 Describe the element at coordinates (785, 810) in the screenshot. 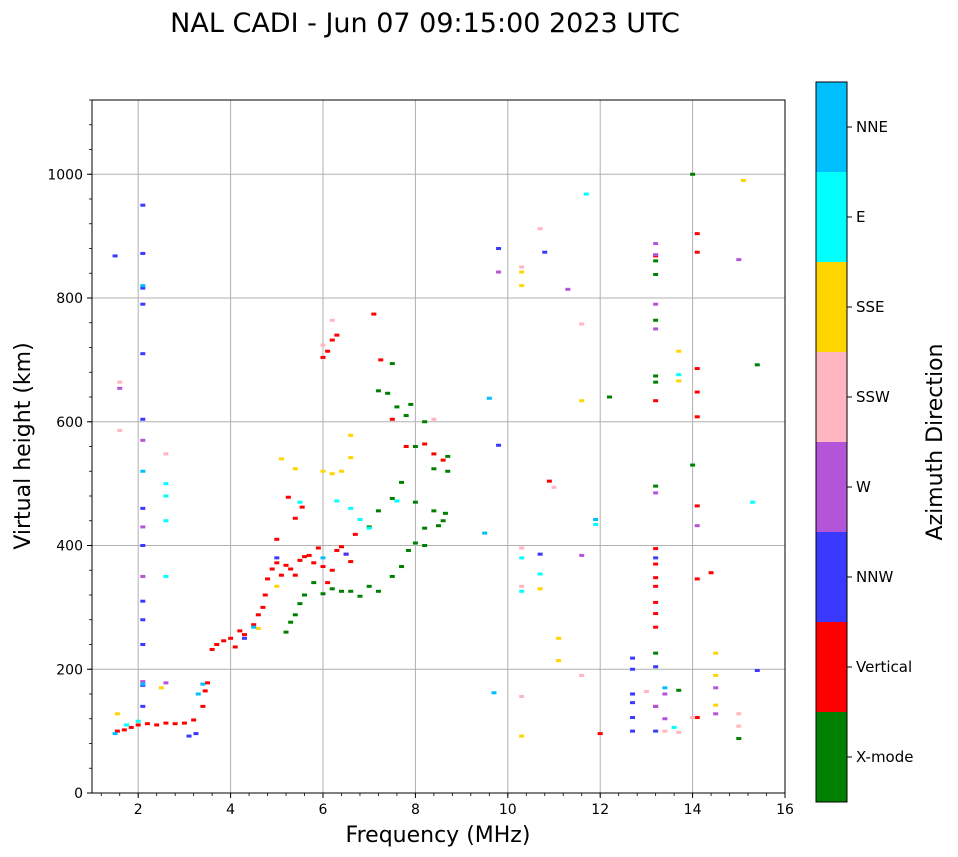

I see `x-tick-label: 16` at that location.